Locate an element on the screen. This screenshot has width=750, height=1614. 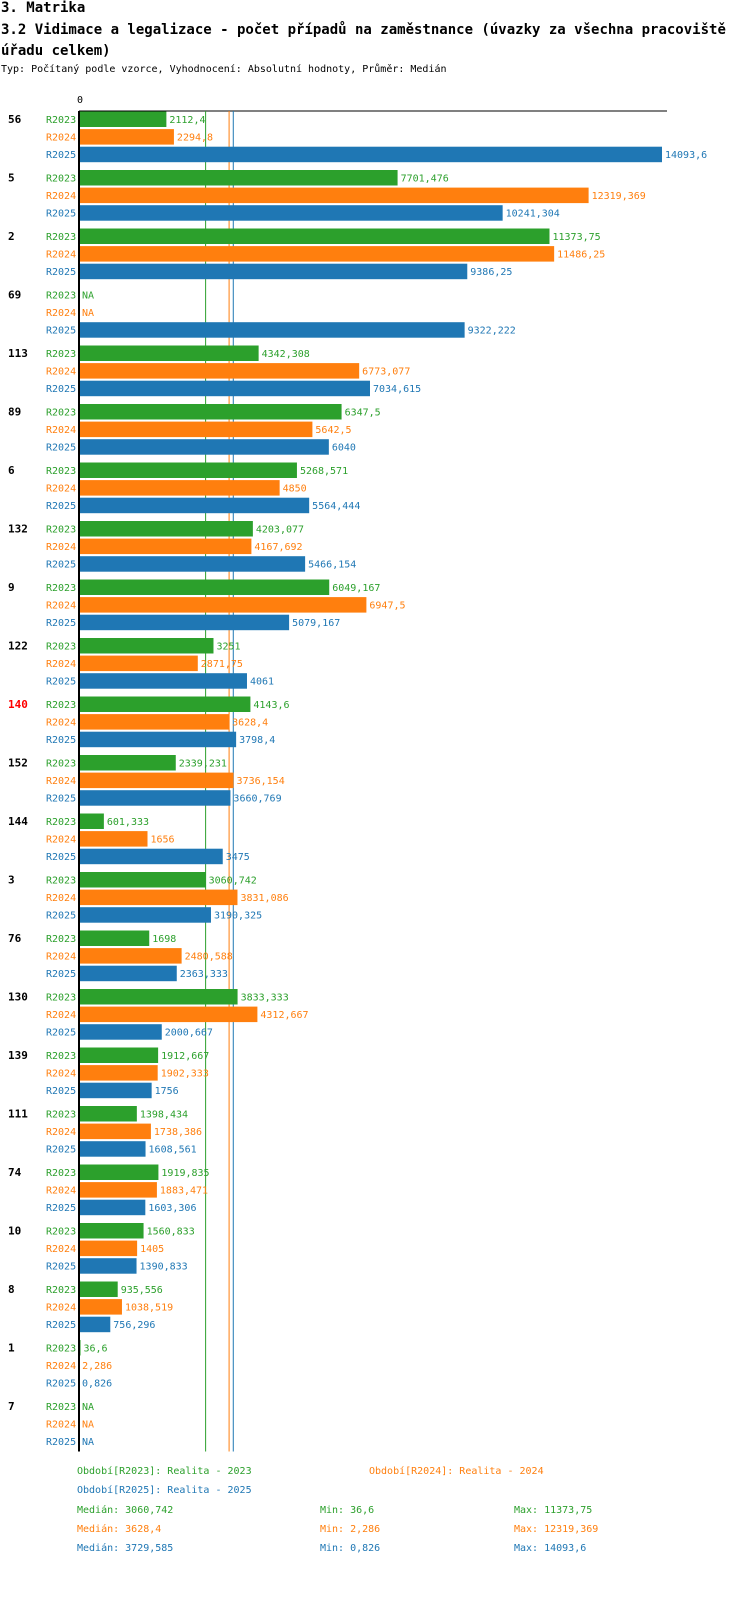
data-label: 4167,692 is located at coordinates (278, 547).